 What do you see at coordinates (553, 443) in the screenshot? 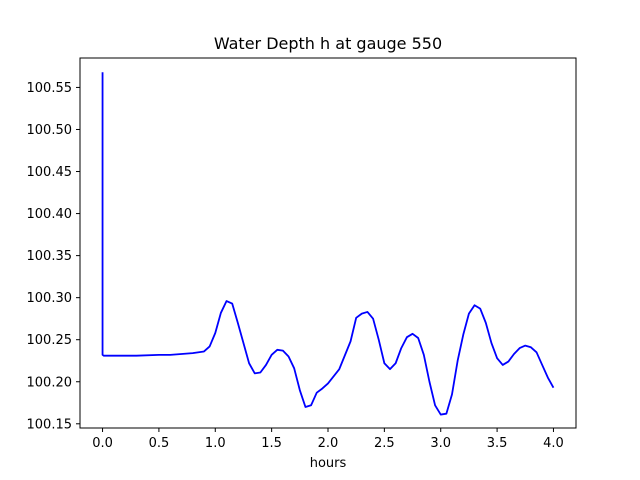
I see `x-tick-label: 4.0` at bounding box center [553, 443].